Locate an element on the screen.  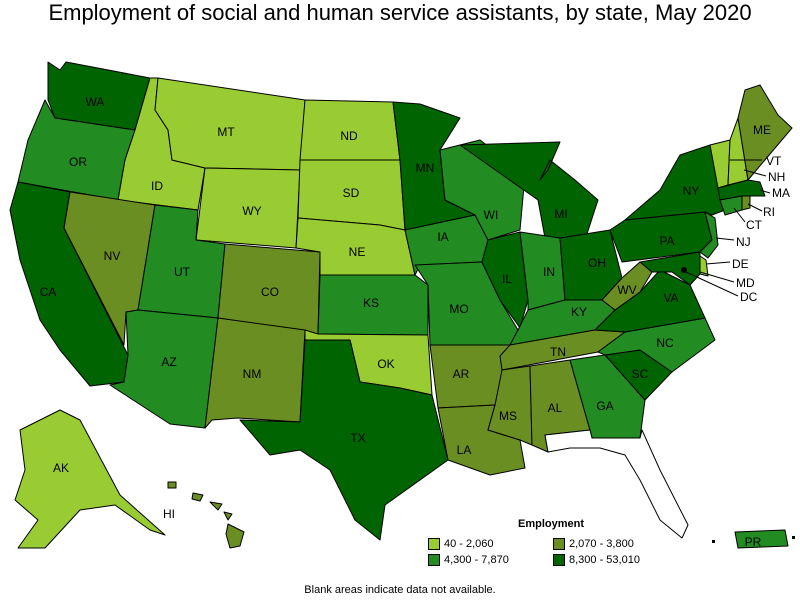
label-me: ME is located at coordinates (762, 130).